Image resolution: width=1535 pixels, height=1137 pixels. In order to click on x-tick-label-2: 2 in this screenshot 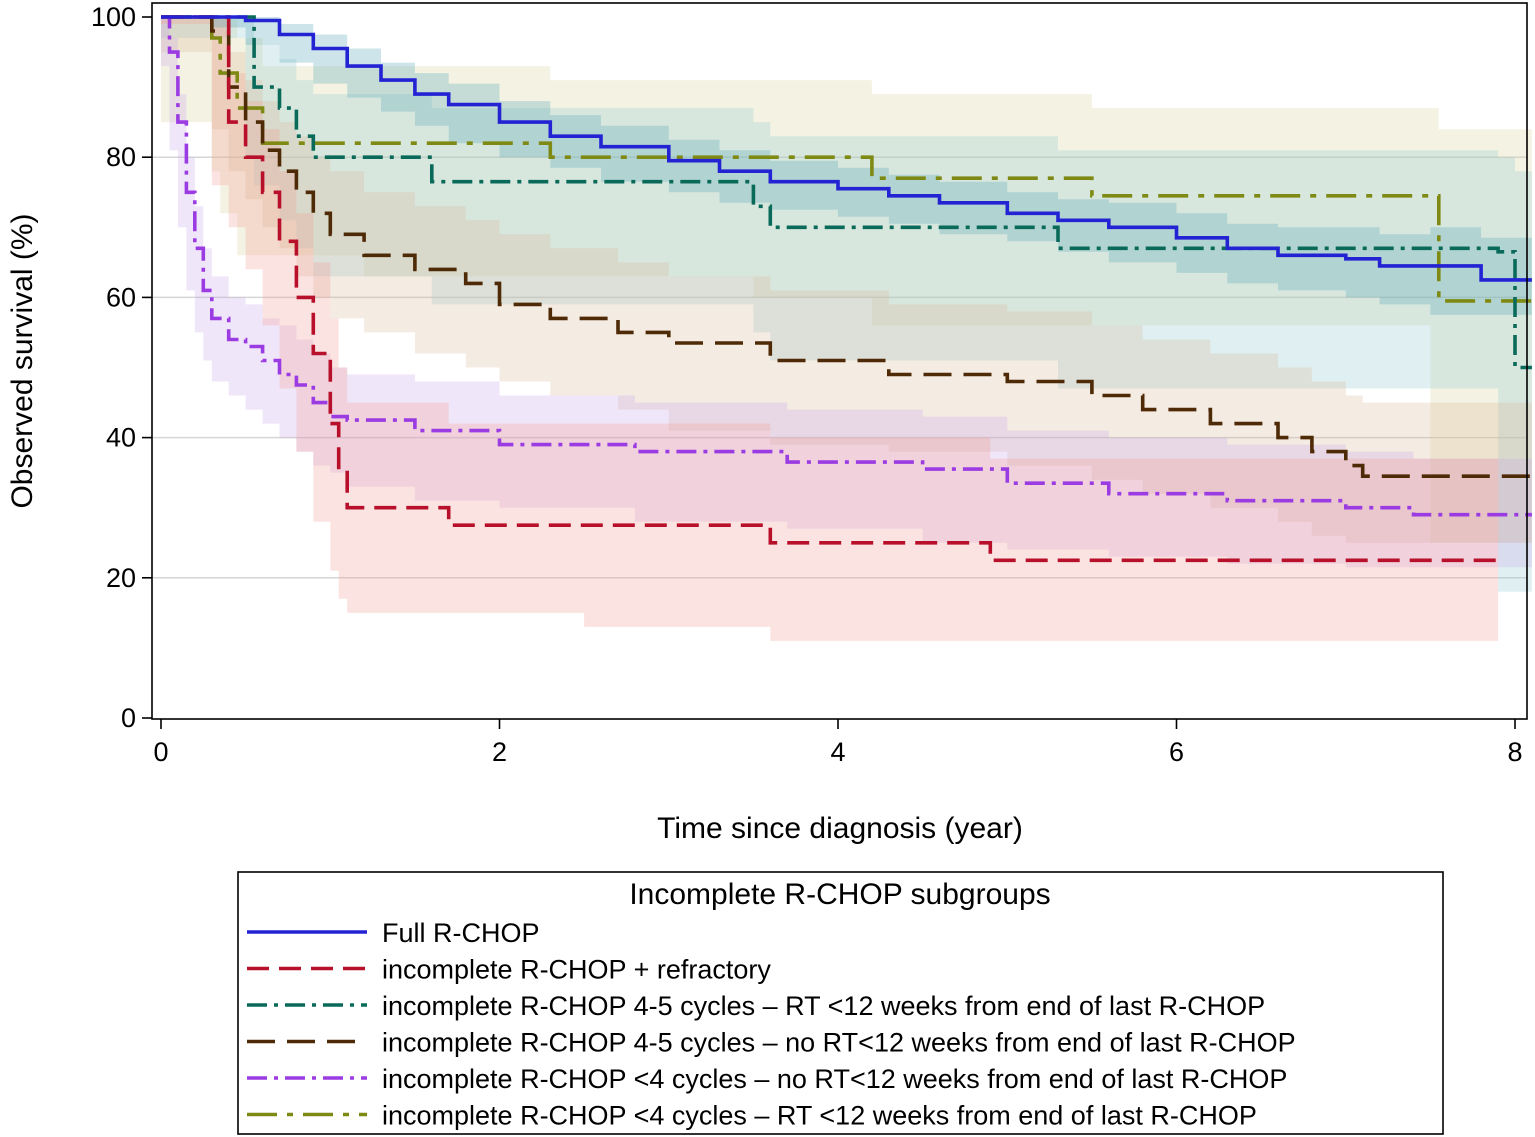, I will do `click(499, 752)`.